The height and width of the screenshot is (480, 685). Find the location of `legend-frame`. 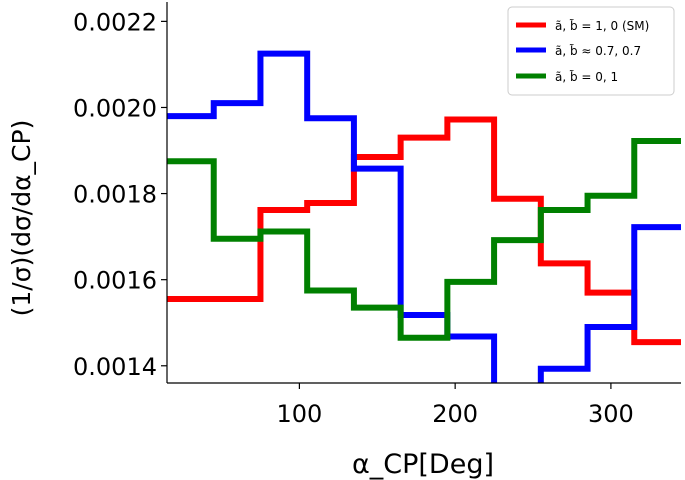

legend-frame is located at coordinates (591, 51).